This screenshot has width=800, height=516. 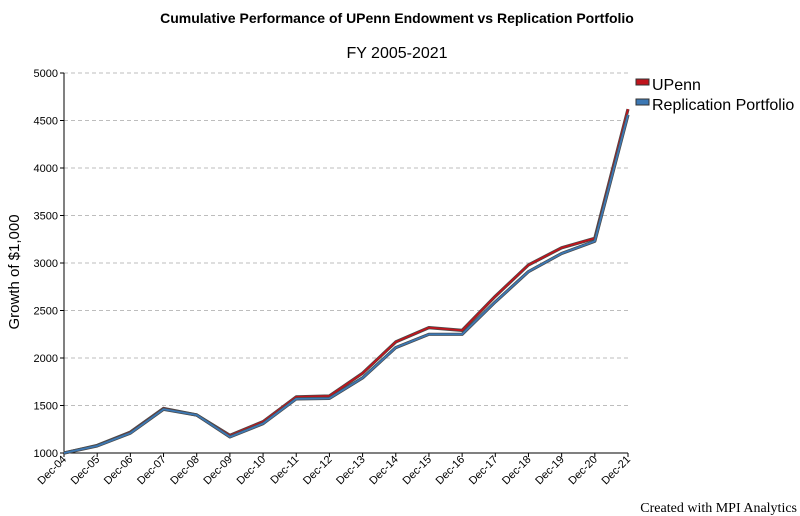 What do you see at coordinates (46, 122) in the screenshot?
I see `y-tick-label: 4500` at bounding box center [46, 122].